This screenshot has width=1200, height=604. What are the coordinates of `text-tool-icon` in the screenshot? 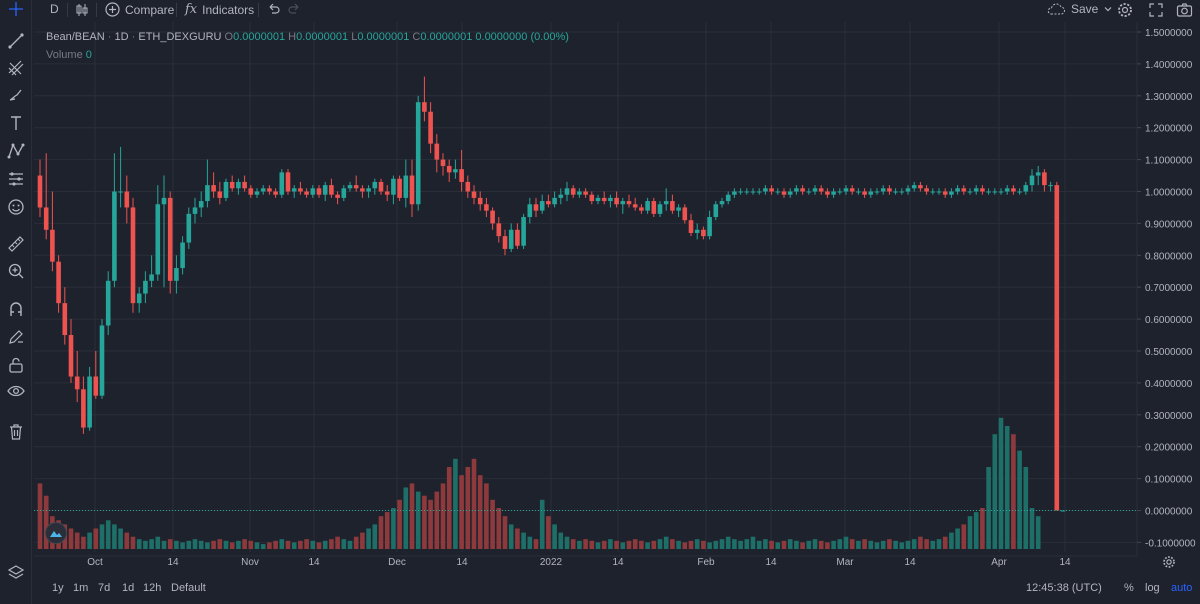 It's located at (16, 123).